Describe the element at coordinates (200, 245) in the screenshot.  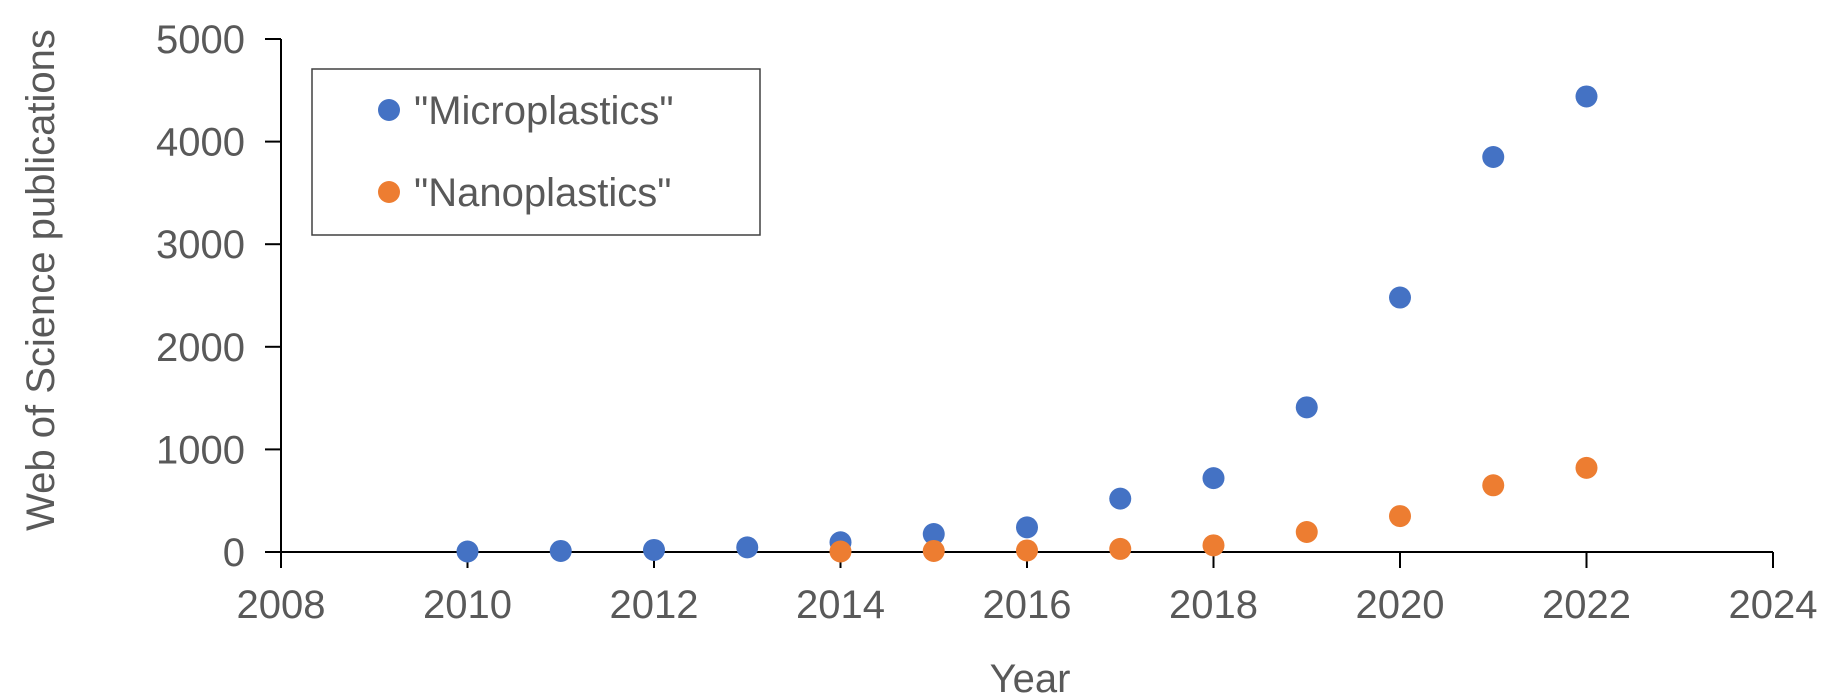
I see `y-tick-label: 3000` at that location.